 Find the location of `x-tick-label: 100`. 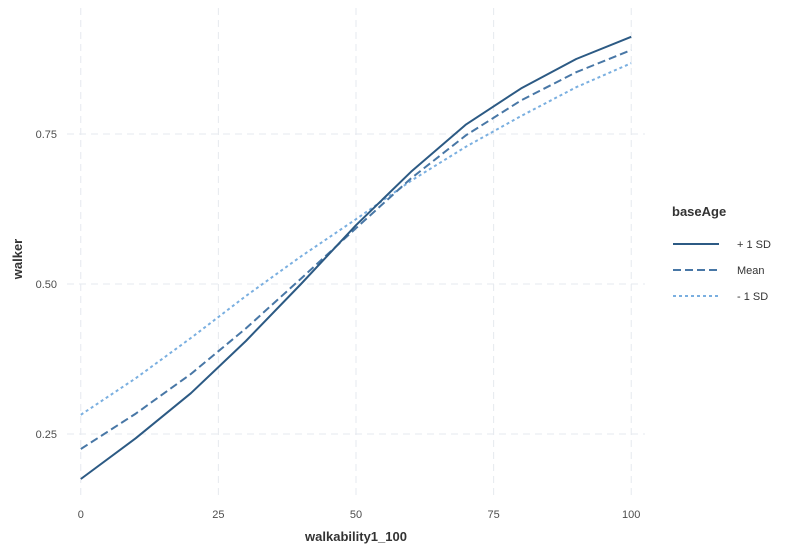

x-tick-label: 100 is located at coordinates (631, 515).